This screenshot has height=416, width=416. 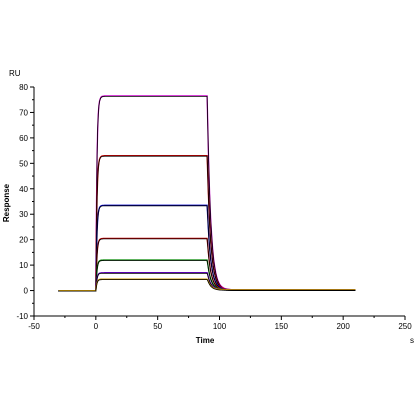 What do you see at coordinates (23, 189) in the screenshot?
I see `y-tick-label: 40` at bounding box center [23, 189].